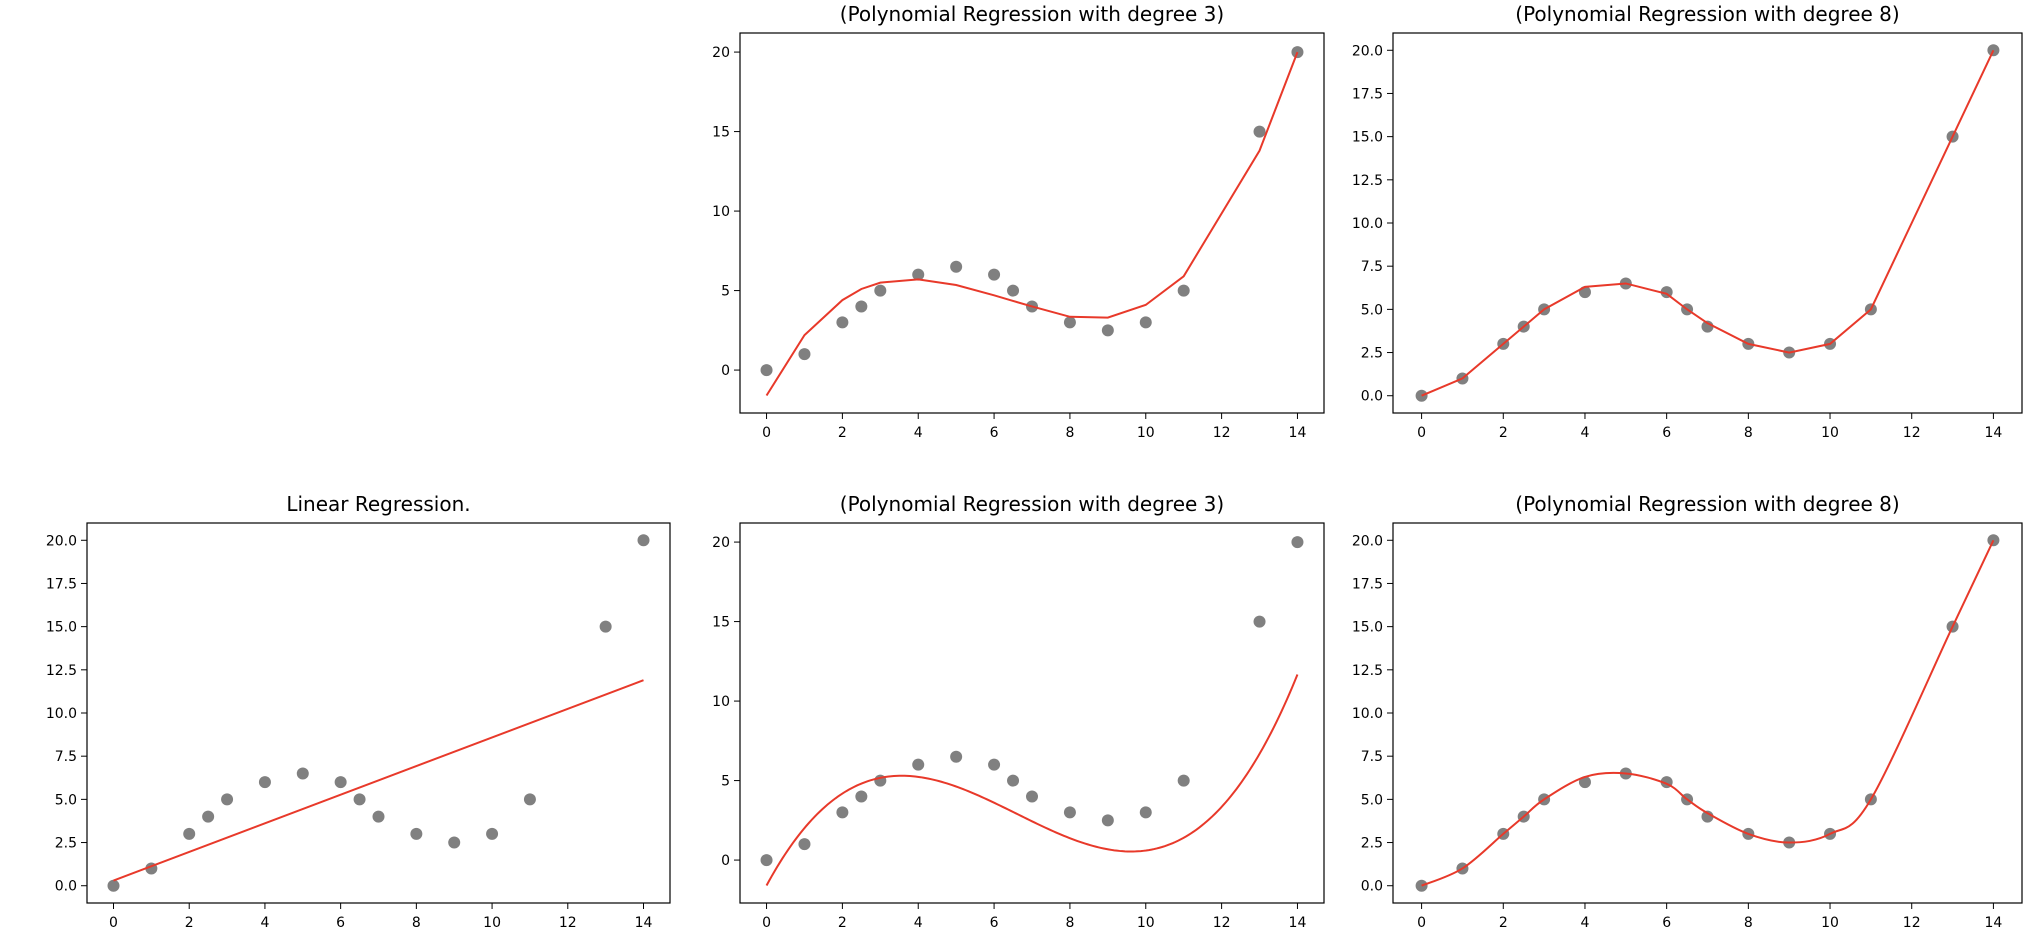 The image size is (2030, 952). What do you see at coordinates (1372, 354) in the screenshot?
I see `y-tick-label: 2.5` at bounding box center [1372, 354].